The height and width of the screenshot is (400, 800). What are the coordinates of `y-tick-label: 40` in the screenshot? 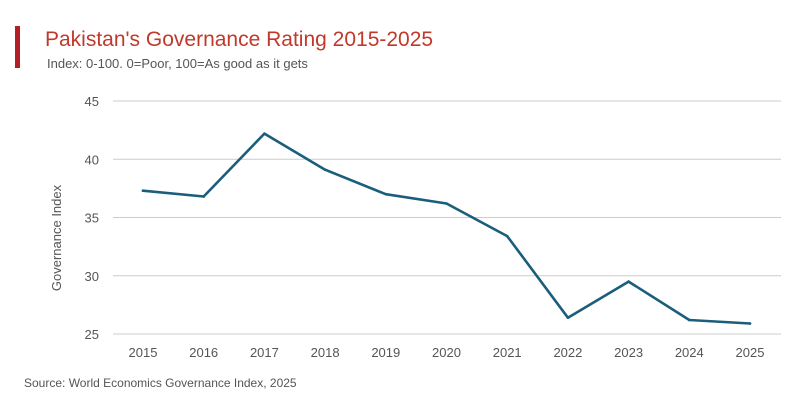 It's located at (92, 159).